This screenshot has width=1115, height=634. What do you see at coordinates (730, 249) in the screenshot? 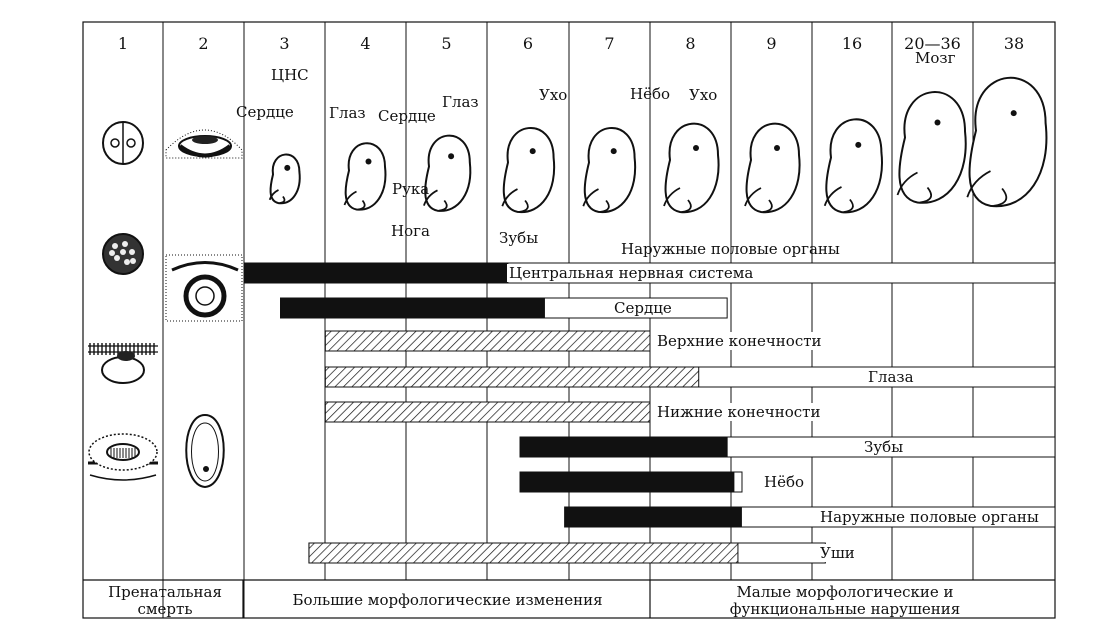
I see `annotation-genitals: Наружные половые органы` at bounding box center [730, 249].